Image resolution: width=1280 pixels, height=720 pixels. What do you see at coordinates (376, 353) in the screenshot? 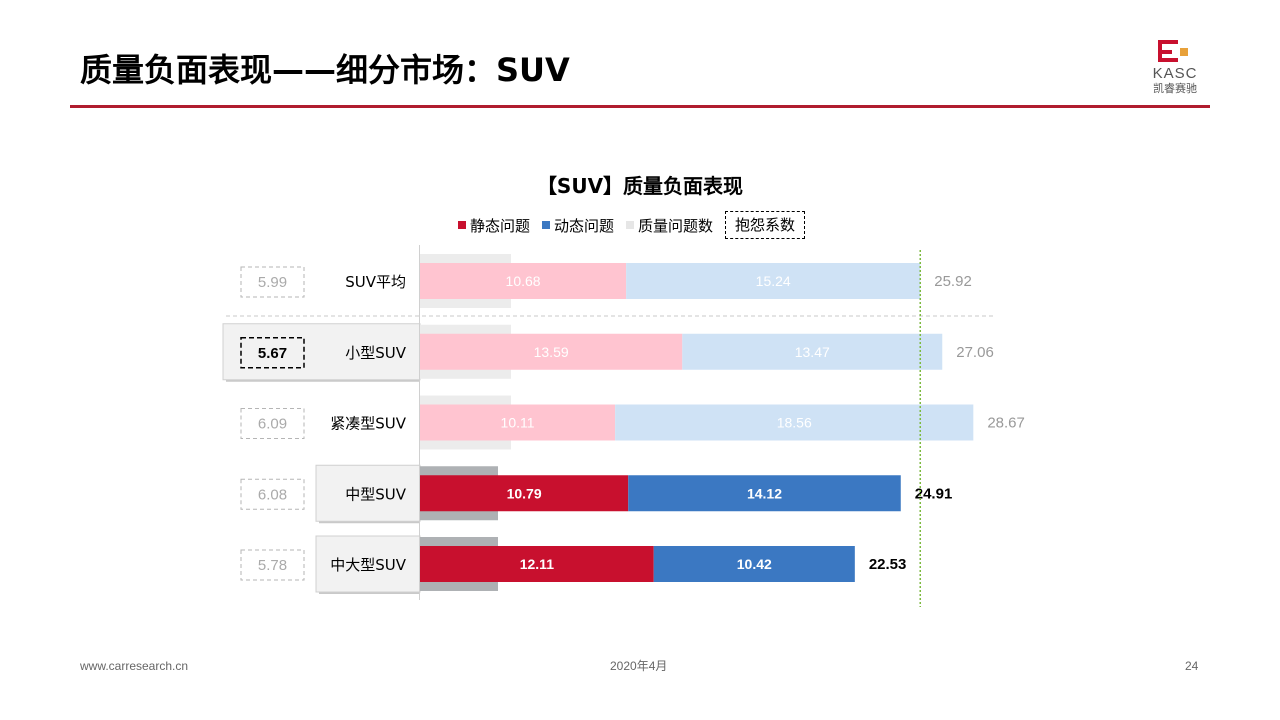
I see `category-label: 小型SUV` at bounding box center [376, 353].